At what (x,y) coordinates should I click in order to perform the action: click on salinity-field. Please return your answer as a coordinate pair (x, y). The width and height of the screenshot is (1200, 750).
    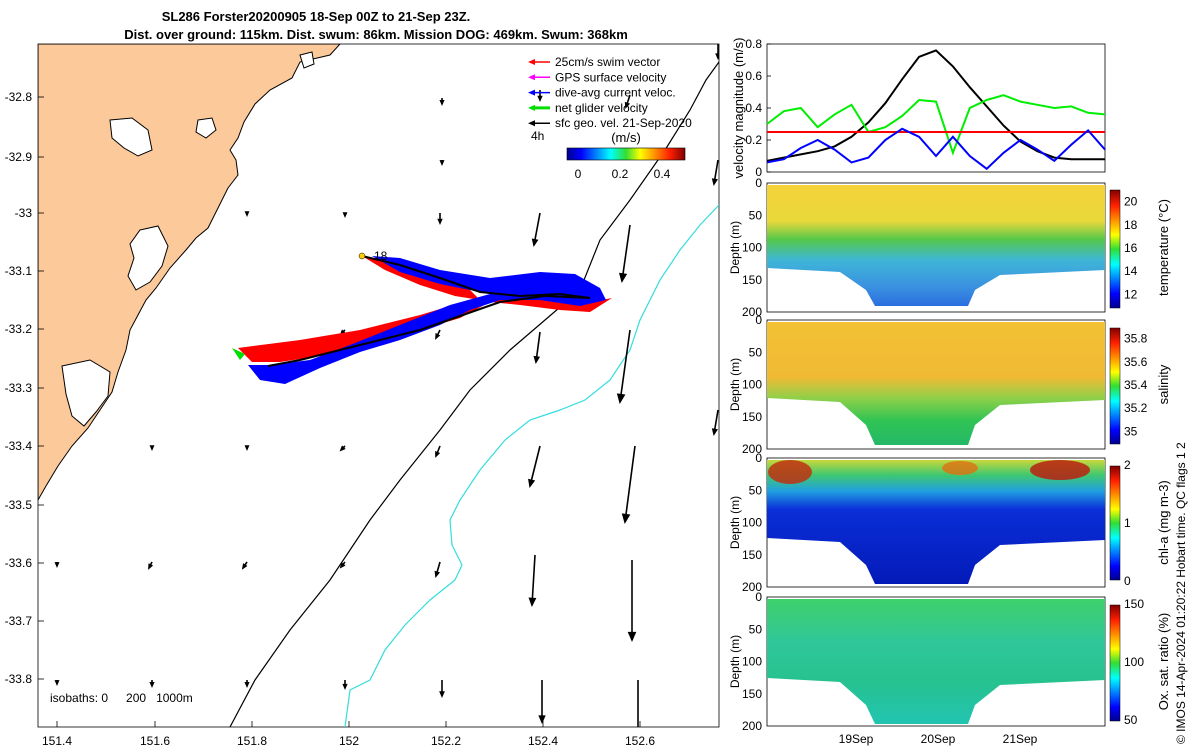
    Looking at the image, I should click on (936, 383).